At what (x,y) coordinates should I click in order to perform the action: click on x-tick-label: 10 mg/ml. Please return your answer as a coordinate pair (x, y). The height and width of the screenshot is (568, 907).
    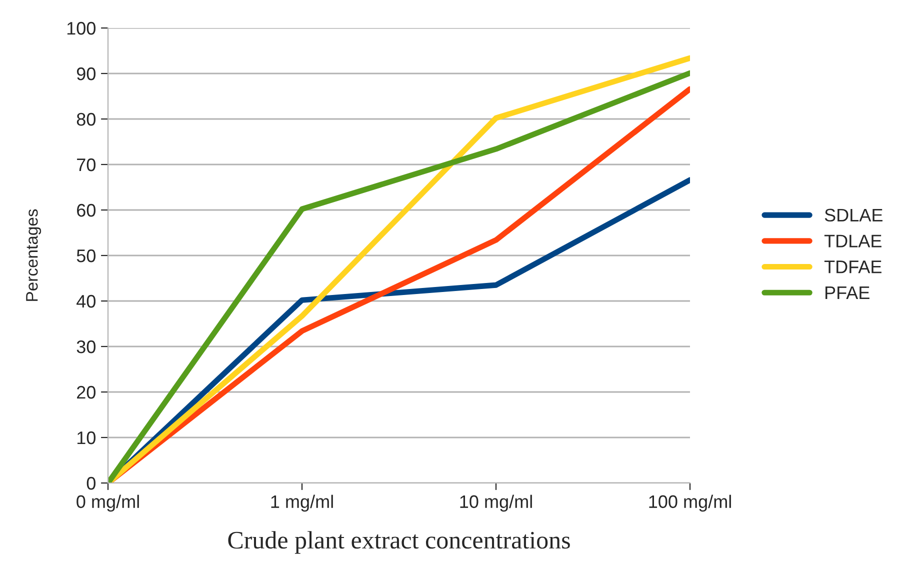
    Looking at the image, I should click on (496, 503).